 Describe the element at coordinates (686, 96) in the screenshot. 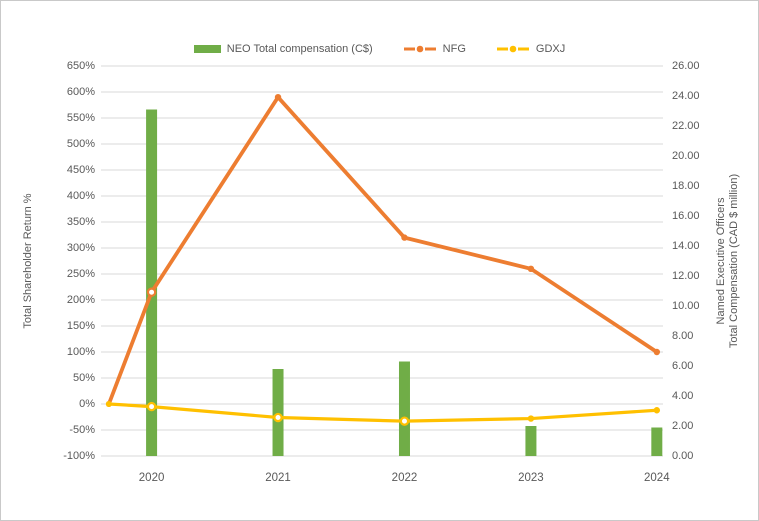

I see `right-axis-tick: 24.00` at that location.